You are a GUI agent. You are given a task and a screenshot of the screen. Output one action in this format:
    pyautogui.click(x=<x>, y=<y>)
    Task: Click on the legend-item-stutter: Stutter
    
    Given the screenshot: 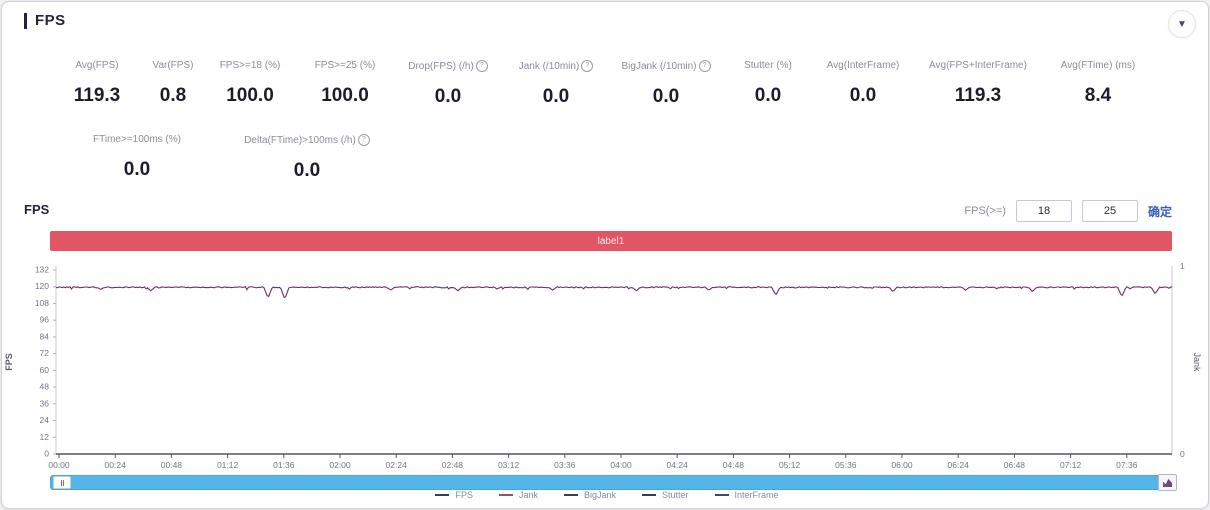 What is the action you would take?
    pyautogui.click(x=665, y=495)
    